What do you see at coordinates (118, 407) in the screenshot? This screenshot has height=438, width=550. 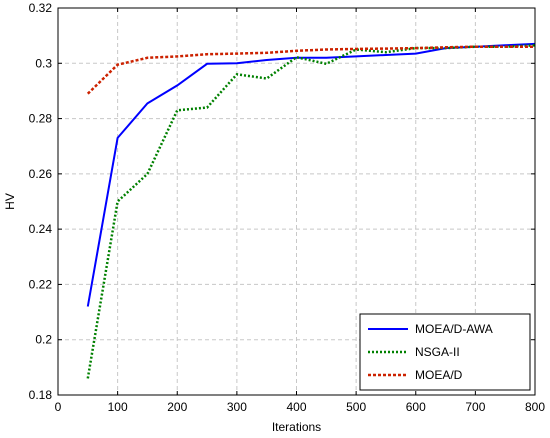 I see `x-tick-label: 100` at bounding box center [118, 407].